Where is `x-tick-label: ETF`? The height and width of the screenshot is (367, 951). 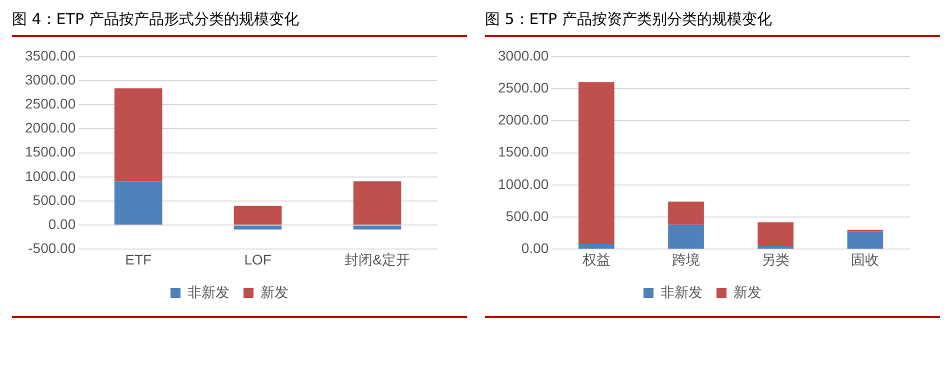
x-tick-label: ETF is located at coordinates (138, 259).